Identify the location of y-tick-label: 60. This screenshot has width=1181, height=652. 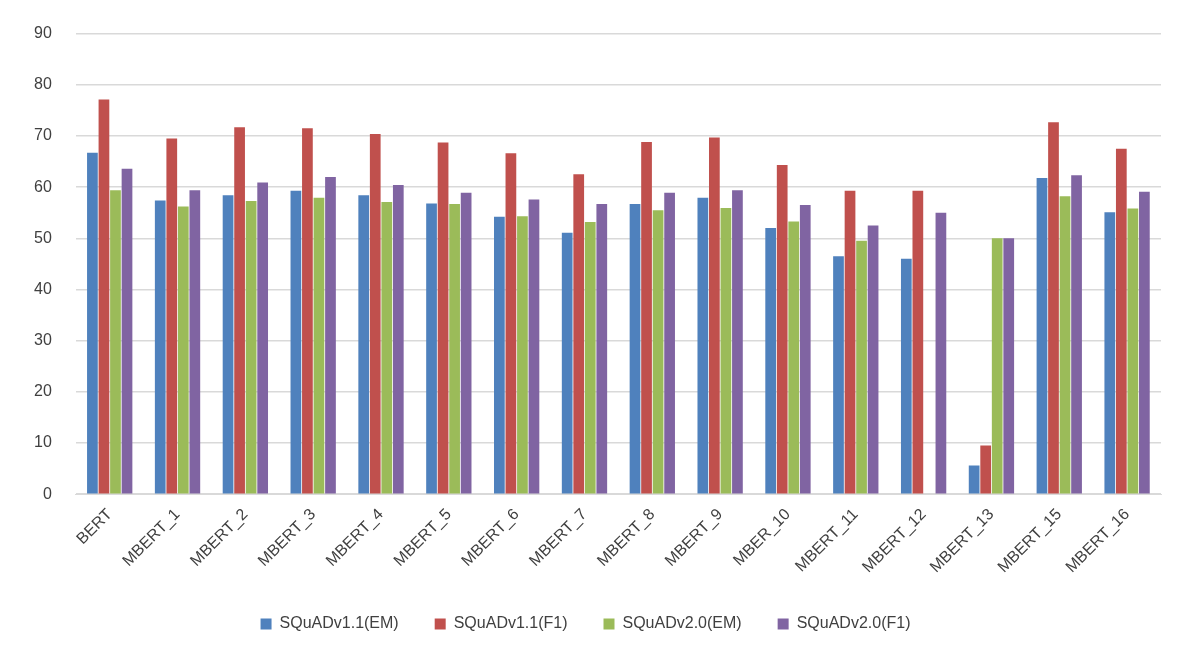
(43, 186).